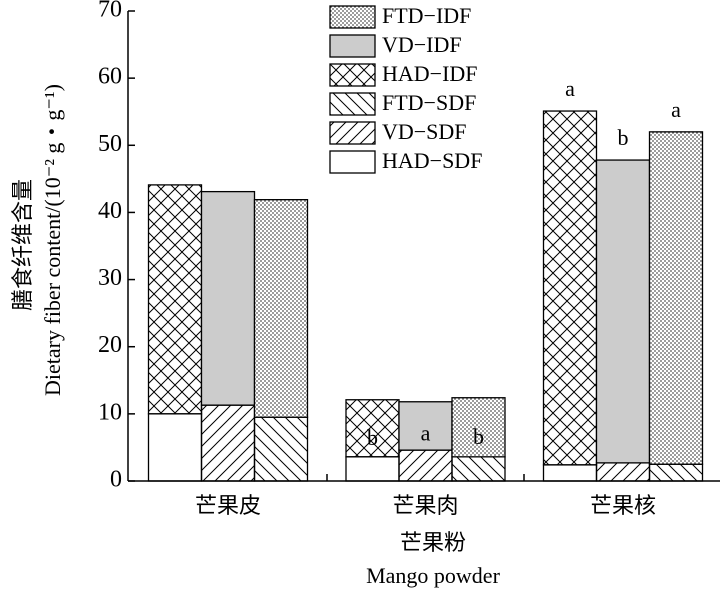  What do you see at coordinates (425, 505) in the screenshot?
I see `x-tick-label: 芒果肉` at bounding box center [425, 505].